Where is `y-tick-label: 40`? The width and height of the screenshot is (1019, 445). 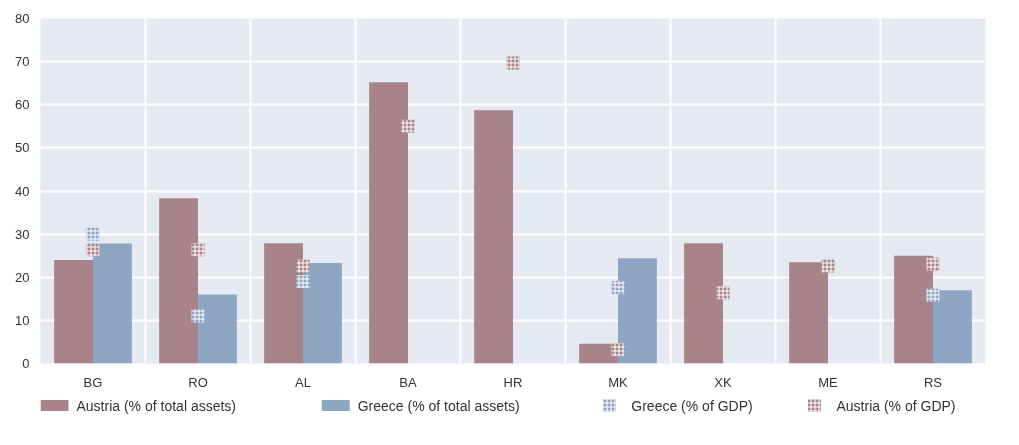
y-tick-label: 40 is located at coordinates (22, 191).